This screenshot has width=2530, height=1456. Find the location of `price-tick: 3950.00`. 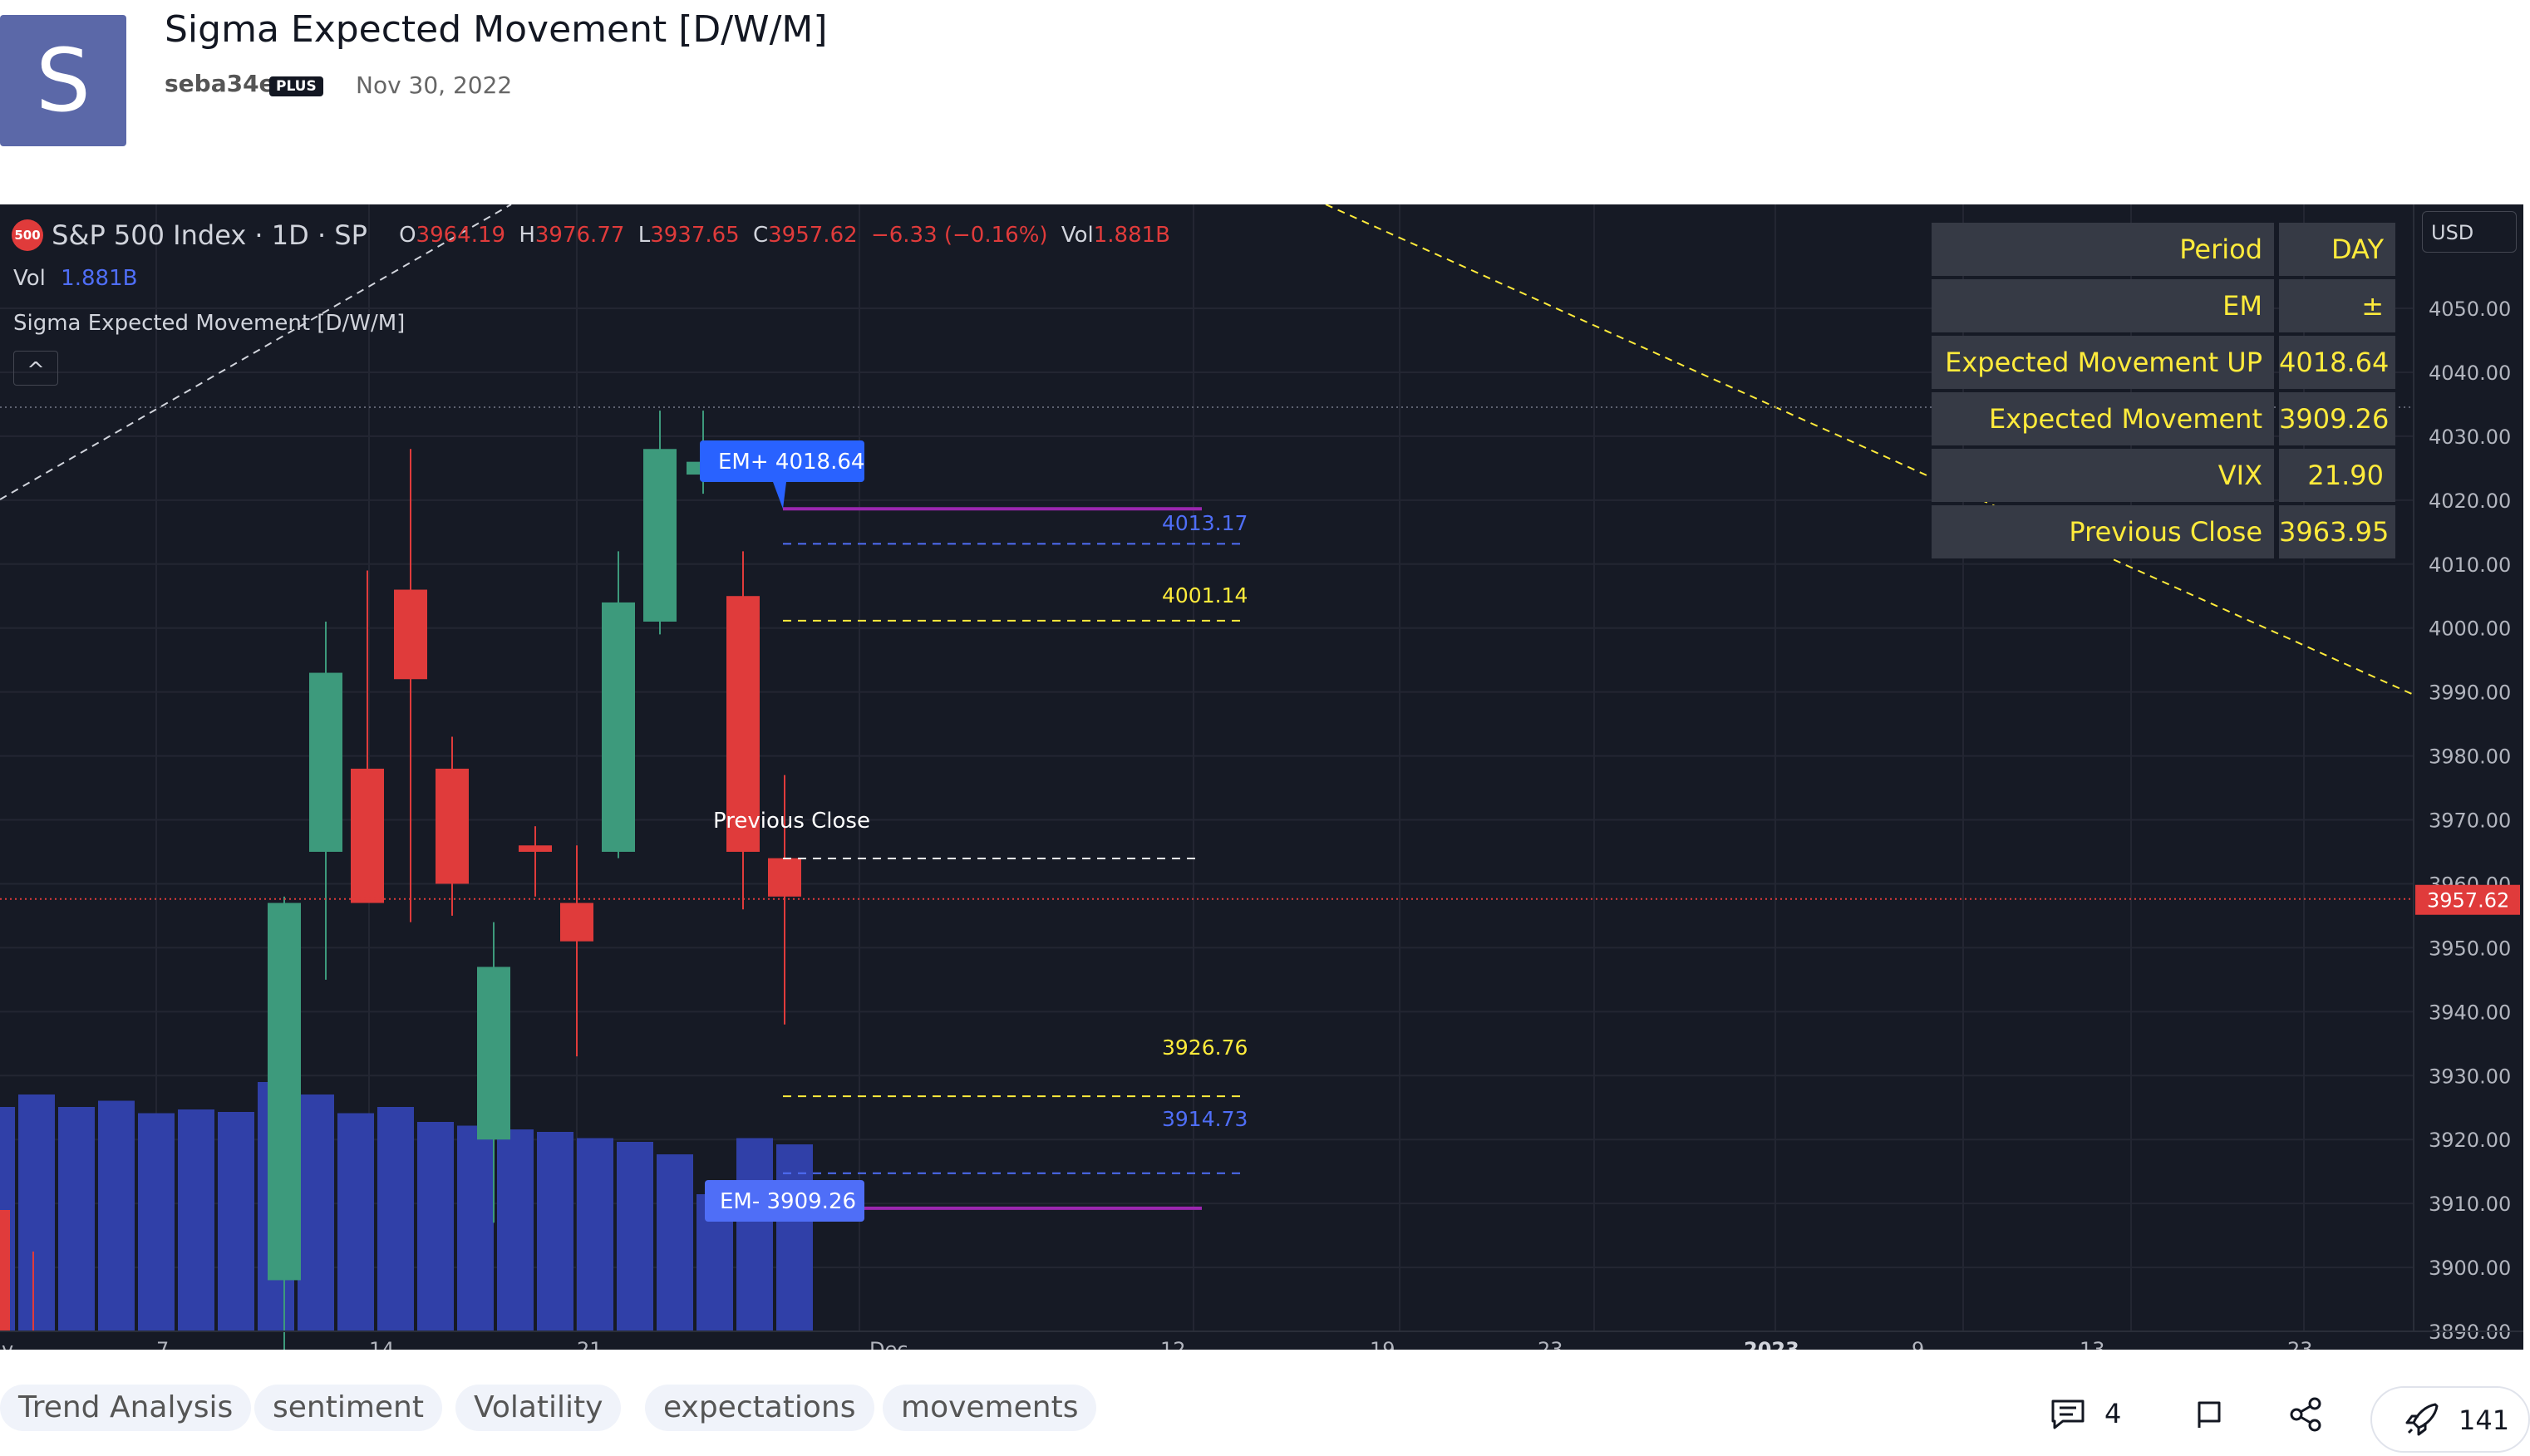

price-tick: 3950.00 is located at coordinates (2470, 948).